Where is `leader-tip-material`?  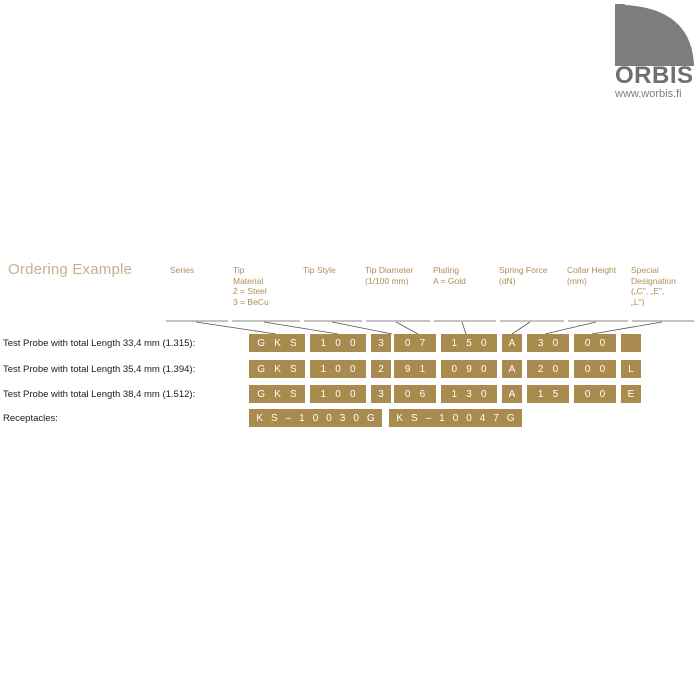 leader-tip-material is located at coordinates (301, 328).